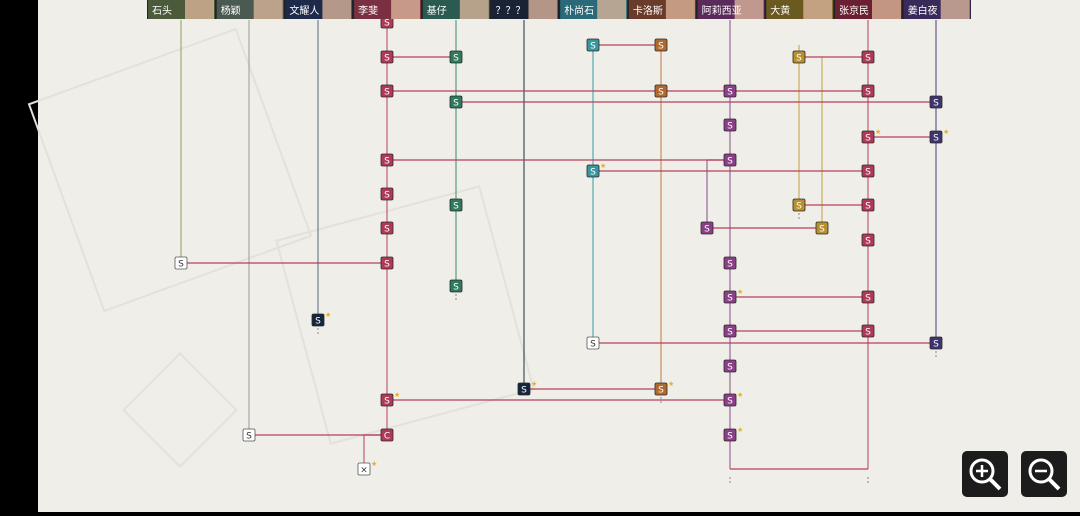 This screenshot has height=516, width=1080. I want to click on left-edge, so click(19, 256).